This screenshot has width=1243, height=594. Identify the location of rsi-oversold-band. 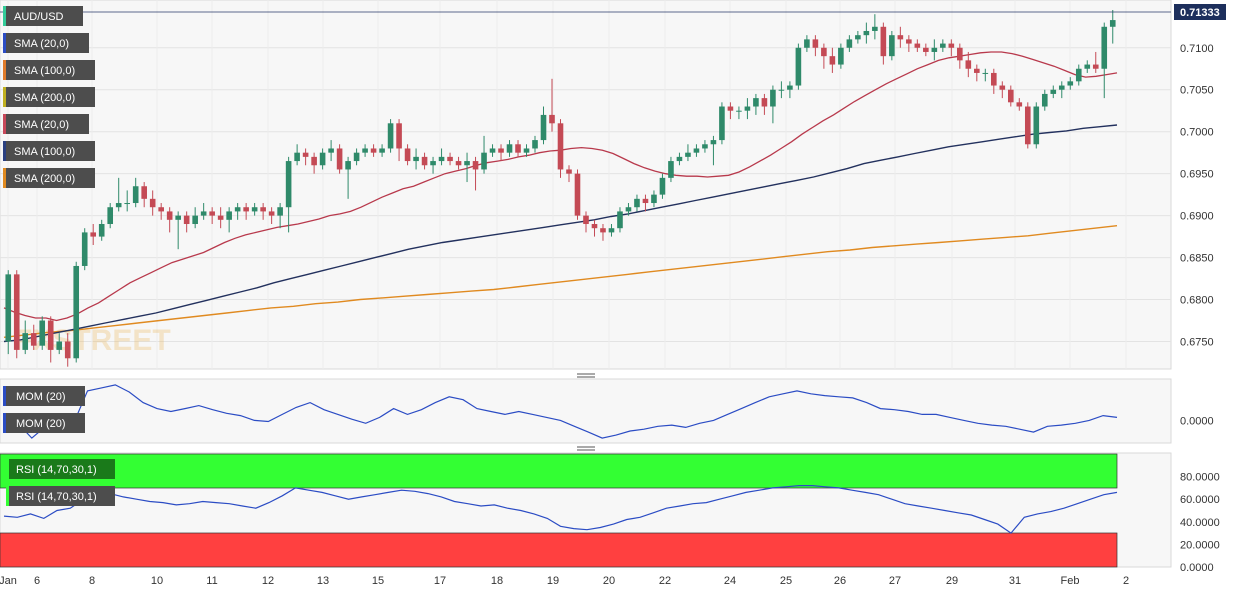
(559, 550).